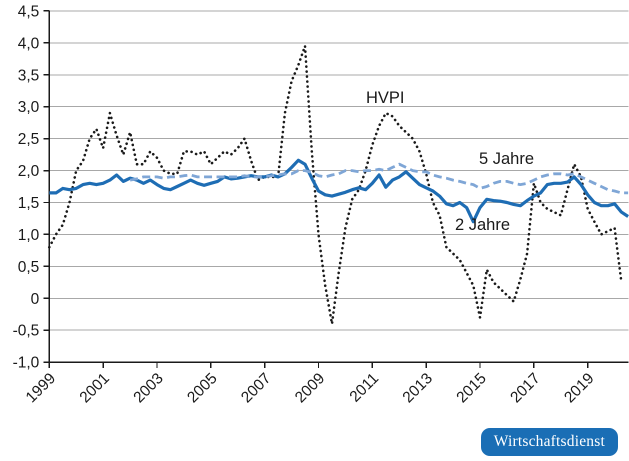 This screenshot has width=629, height=461. What do you see at coordinates (385, 98) in the screenshot?
I see `series-label-hvpi: HVPI` at bounding box center [385, 98].